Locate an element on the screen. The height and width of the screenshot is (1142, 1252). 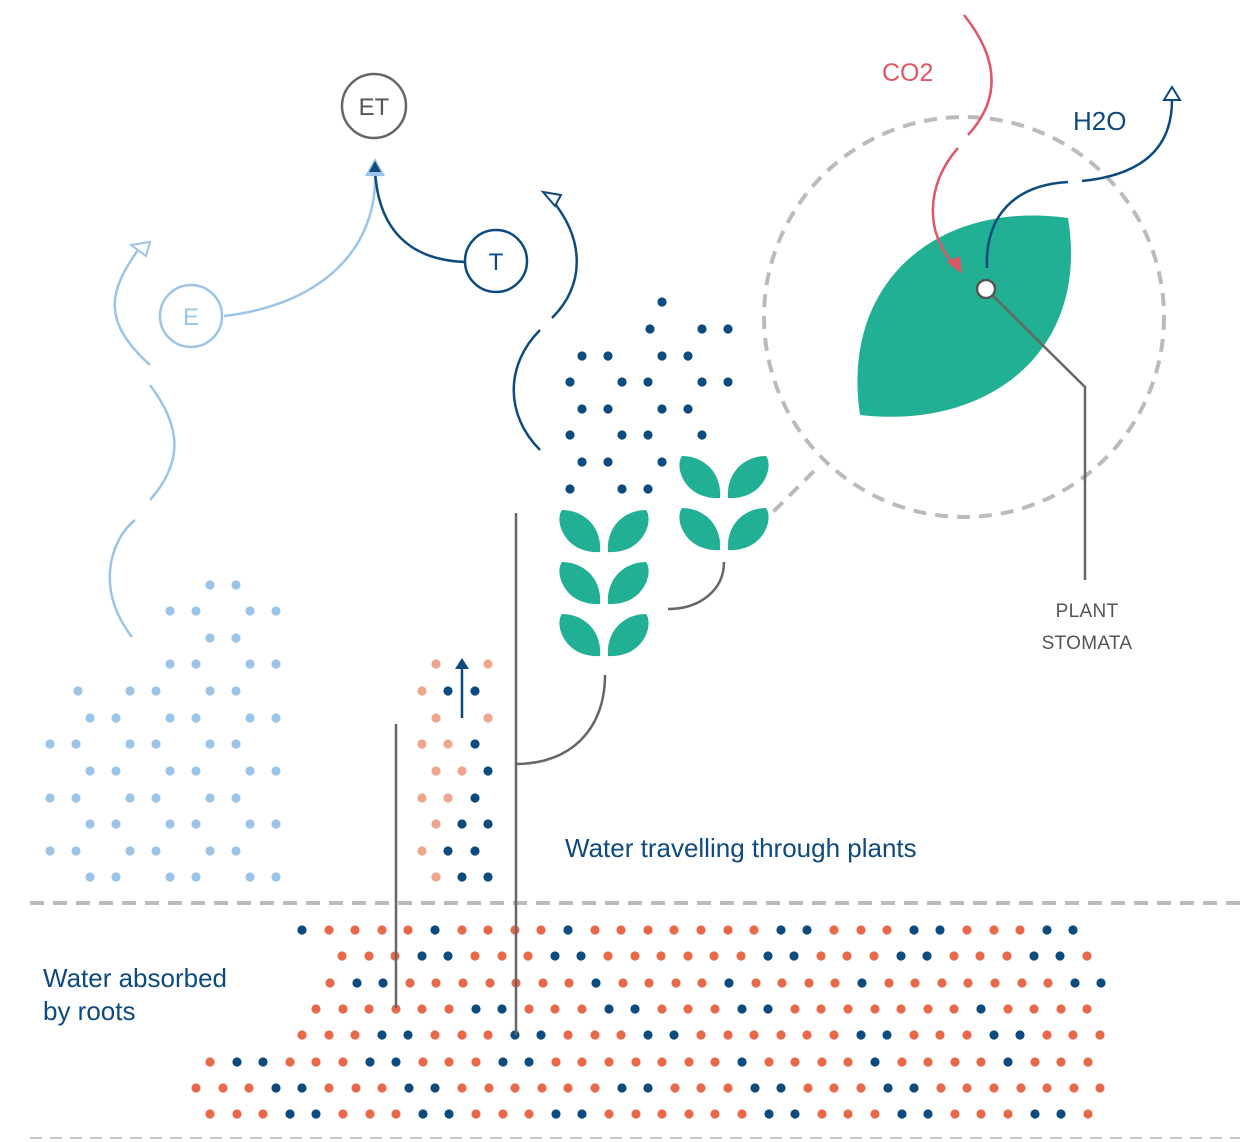
e-label: E is located at coordinates (191, 317).